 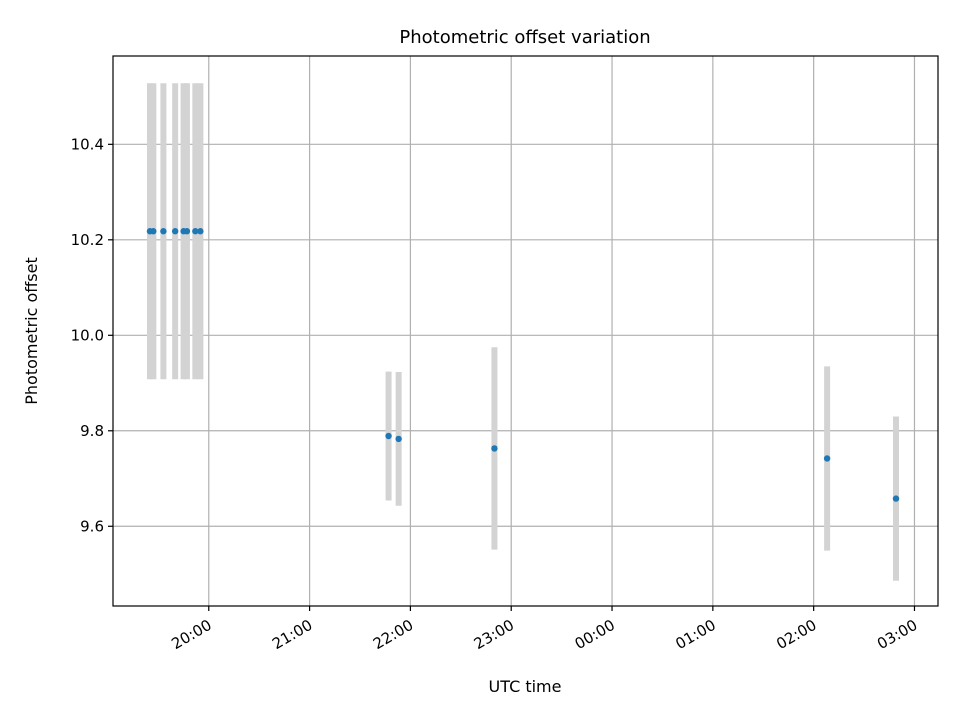 What do you see at coordinates (544, 629) in the screenshot?
I see `x-axis-ticks: 20:00 21:00 22:00 23:00 00:00 01:00 02:00 03:00` at bounding box center [544, 629].